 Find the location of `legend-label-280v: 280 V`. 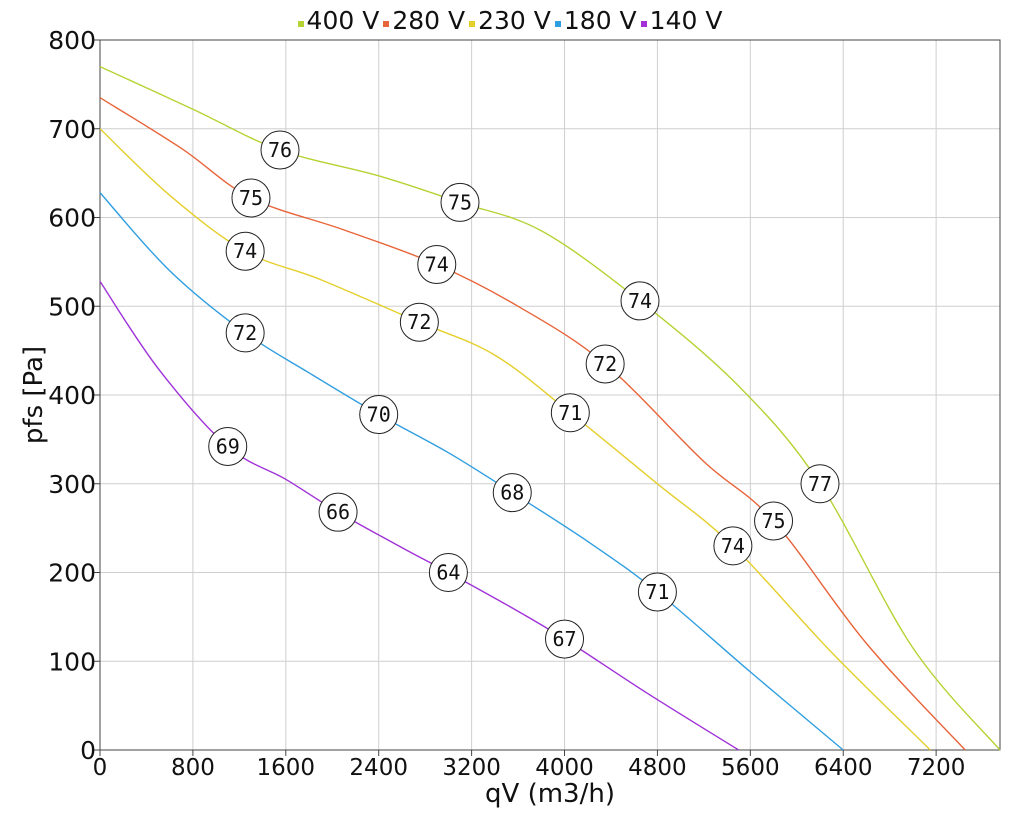

legend-label-280v: 280 V is located at coordinates (429, 20).